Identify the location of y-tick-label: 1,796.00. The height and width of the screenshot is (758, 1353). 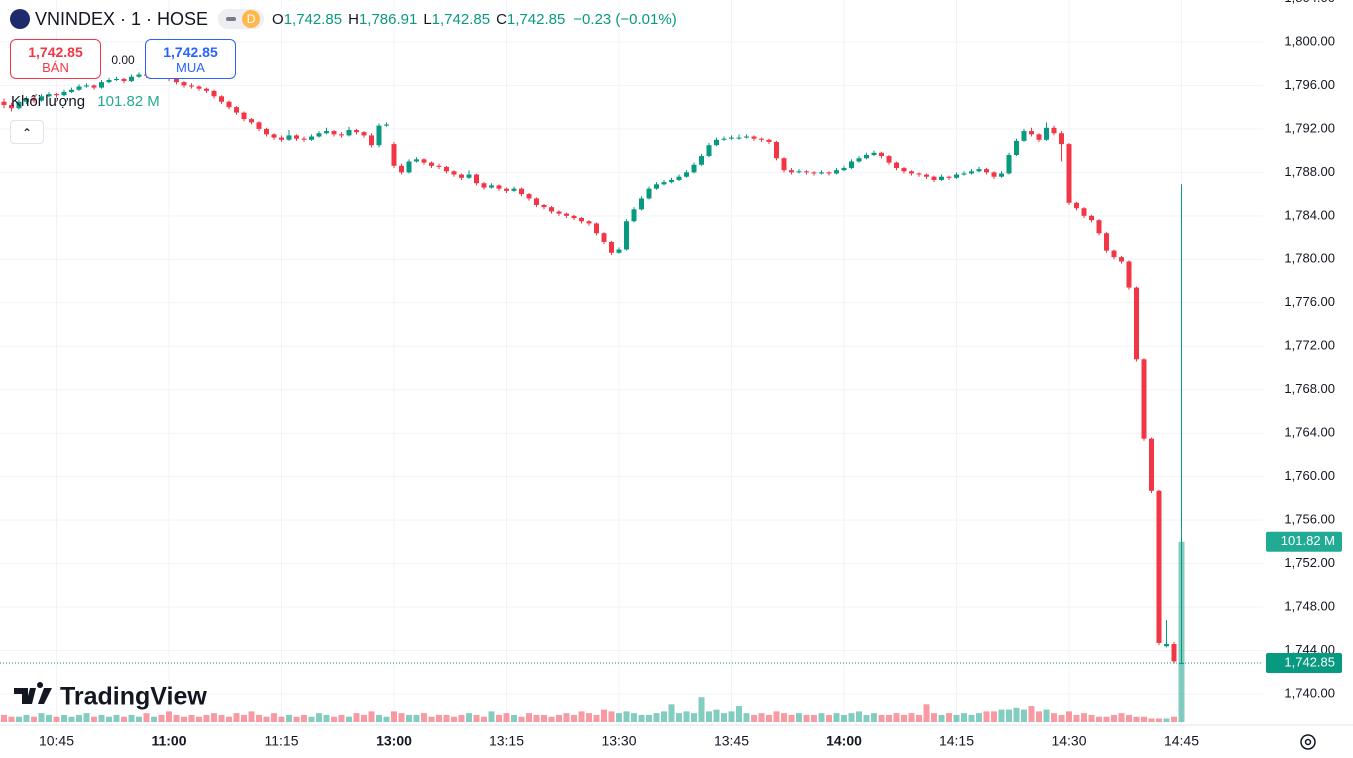
(1309, 84).